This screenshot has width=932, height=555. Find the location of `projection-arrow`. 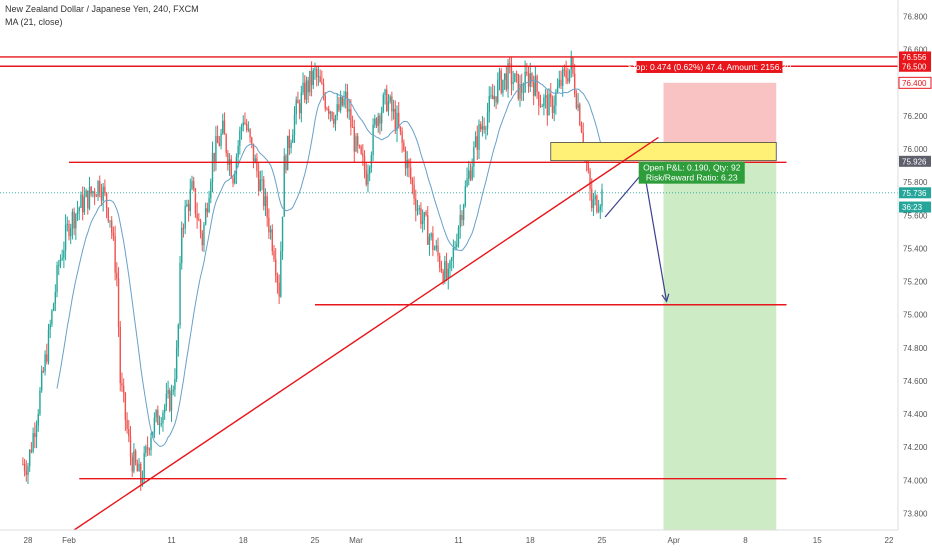

projection-arrow is located at coordinates (656, 242).